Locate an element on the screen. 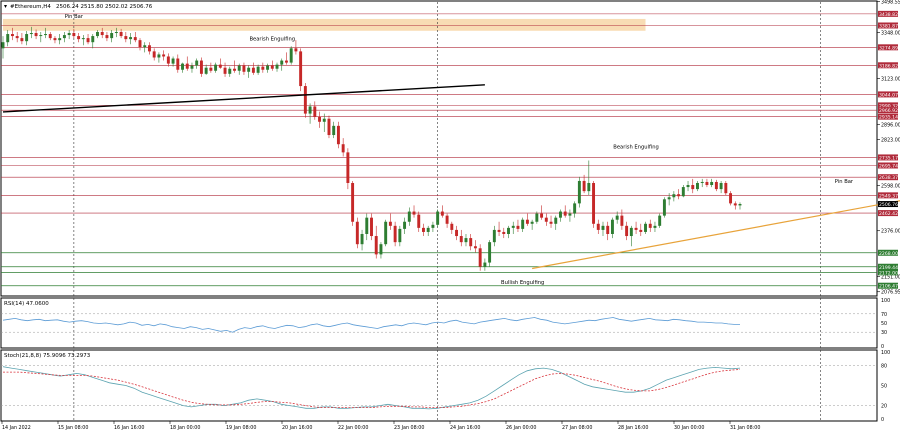  header-arrow: ▾ is located at coordinates (5, 6).